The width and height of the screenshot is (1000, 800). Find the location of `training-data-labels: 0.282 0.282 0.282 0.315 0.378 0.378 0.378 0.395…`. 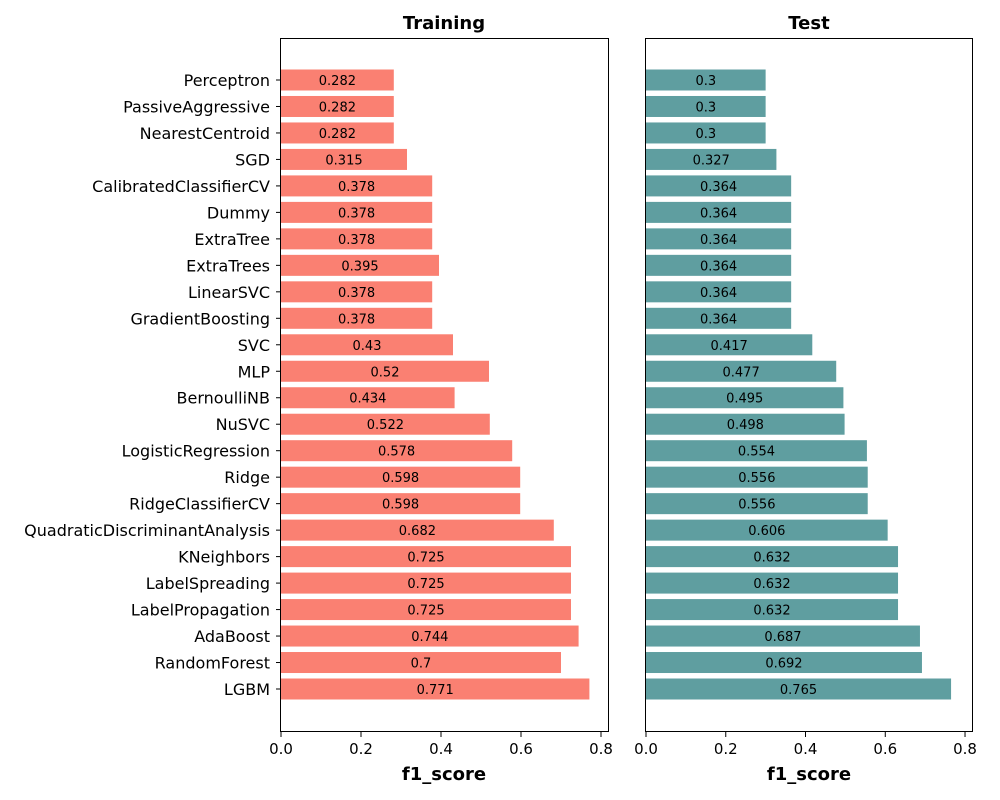

training-data-labels: 0.282 0.282 0.282 0.315 0.378 0.378 0.378 0.395… is located at coordinates (386, 386).